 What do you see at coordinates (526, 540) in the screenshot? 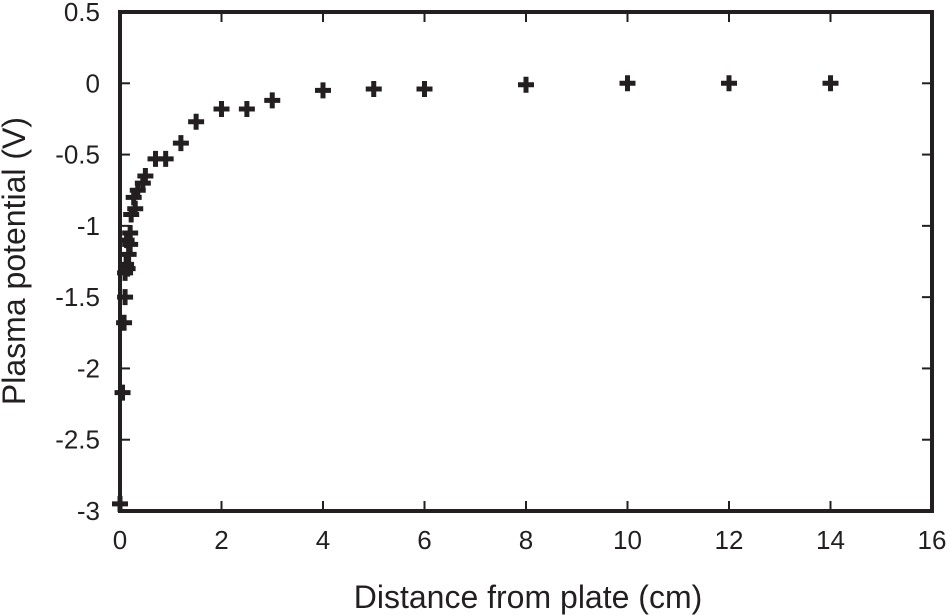
I see `x-tick-label: 8` at bounding box center [526, 540].